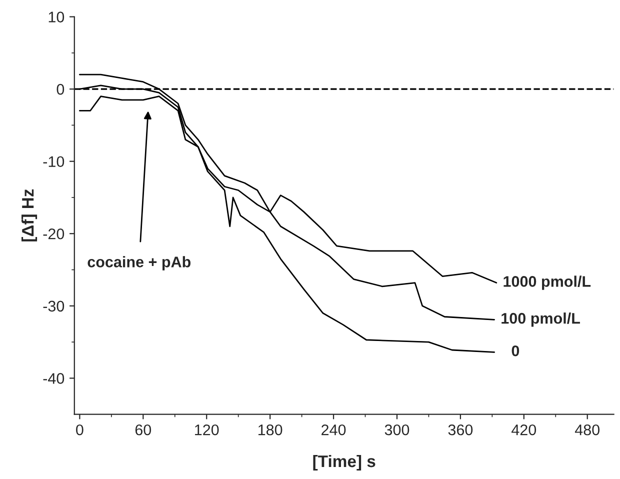 The image size is (620, 479). Describe the element at coordinates (397, 430) in the screenshot. I see `x-tick-label: 300` at that location.